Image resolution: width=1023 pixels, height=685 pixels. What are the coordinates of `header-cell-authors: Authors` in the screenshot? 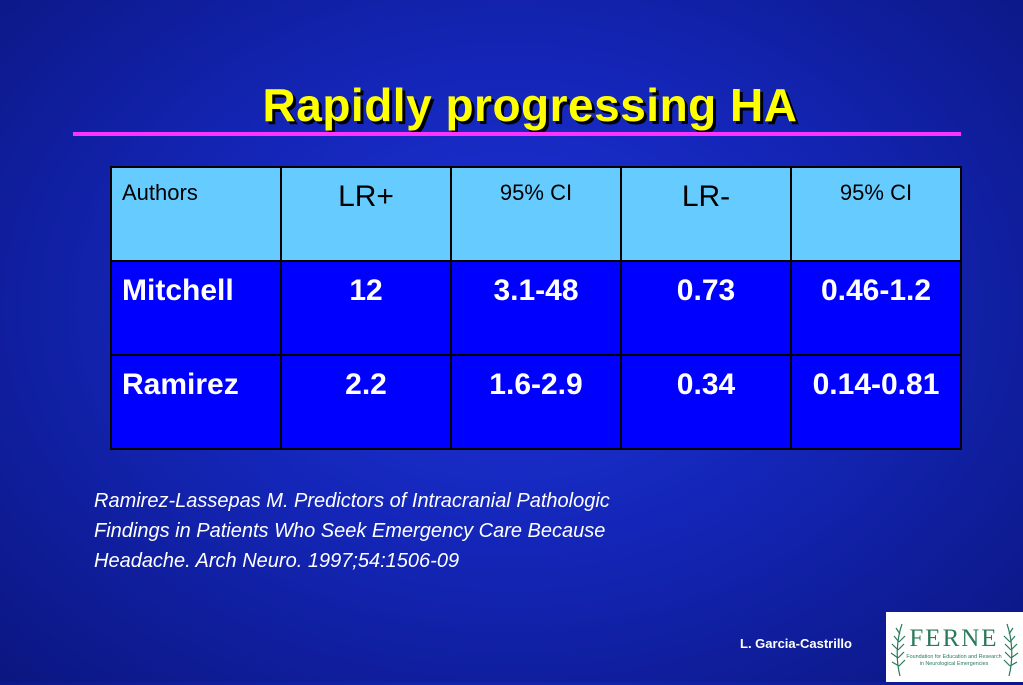 It's located at (196, 214).